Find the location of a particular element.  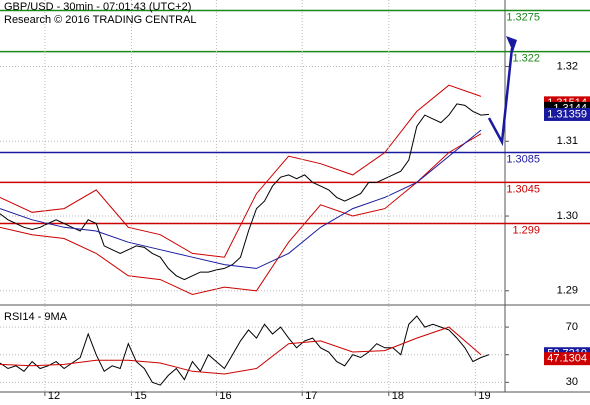

level-label: 1.3085 is located at coordinates (523, 159).